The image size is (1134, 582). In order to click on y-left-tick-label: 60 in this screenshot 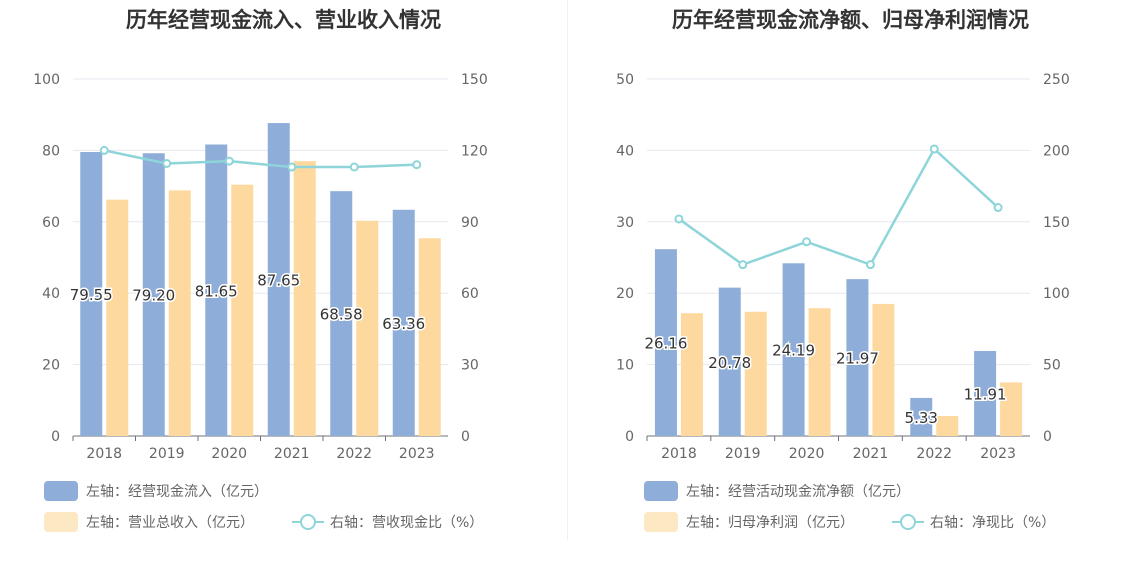, I will do `click(51, 223)`.